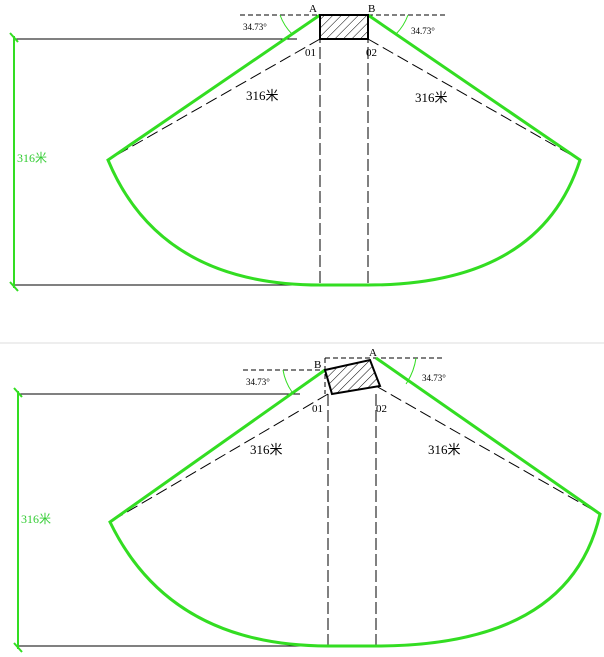  Describe the element at coordinates (411, 371) in the screenshot. I see `bottom-angle-arc-right` at that location.